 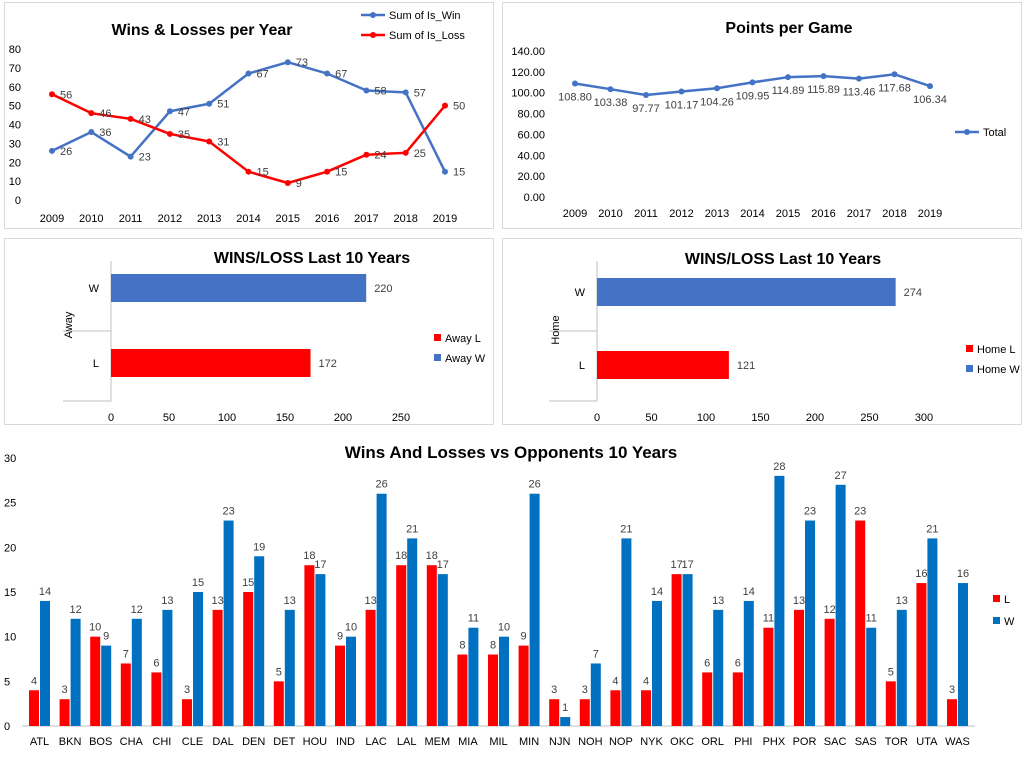 What do you see at coordinates (132, 742) in the screenshot?
I see `x-tick-label: CHA` at bounding box center [132, 742].